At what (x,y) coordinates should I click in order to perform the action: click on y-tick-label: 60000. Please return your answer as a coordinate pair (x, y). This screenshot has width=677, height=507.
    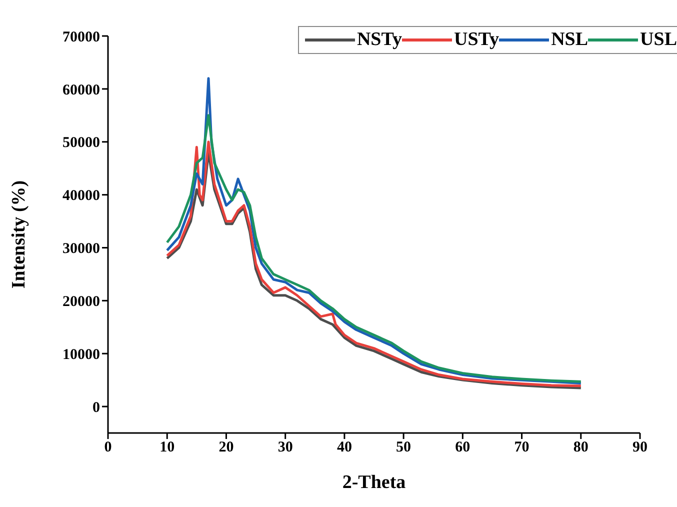
    Looking at the image, I should click on (81, 90).